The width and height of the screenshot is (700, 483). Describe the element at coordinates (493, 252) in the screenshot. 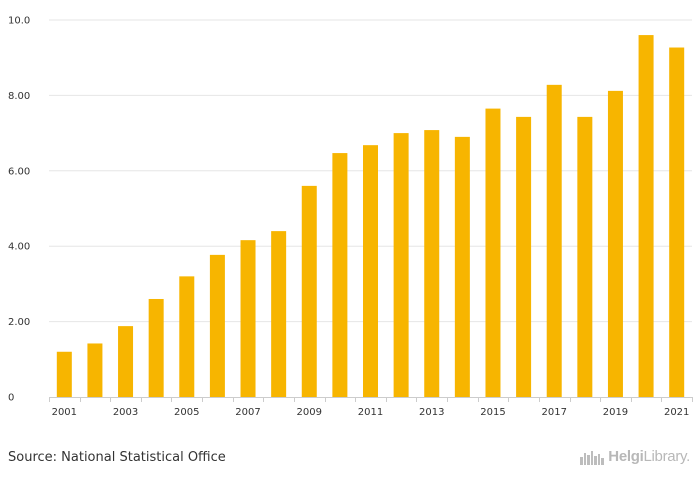

I see `bar-2015` at that location.